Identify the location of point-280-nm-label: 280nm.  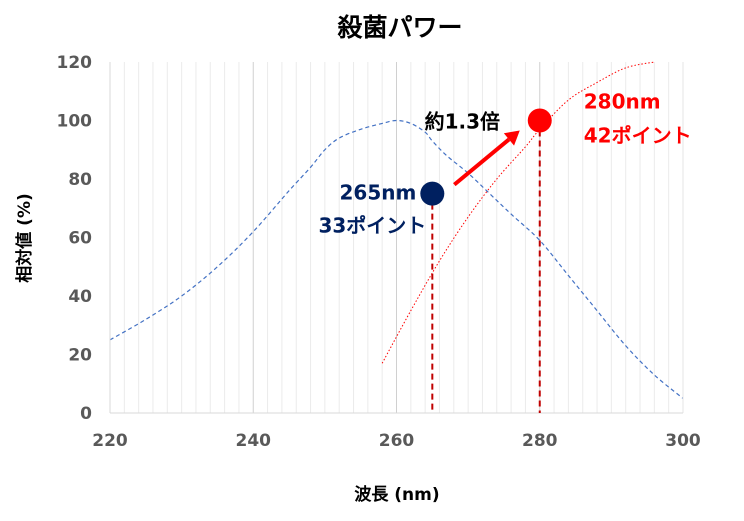
(622, 102).